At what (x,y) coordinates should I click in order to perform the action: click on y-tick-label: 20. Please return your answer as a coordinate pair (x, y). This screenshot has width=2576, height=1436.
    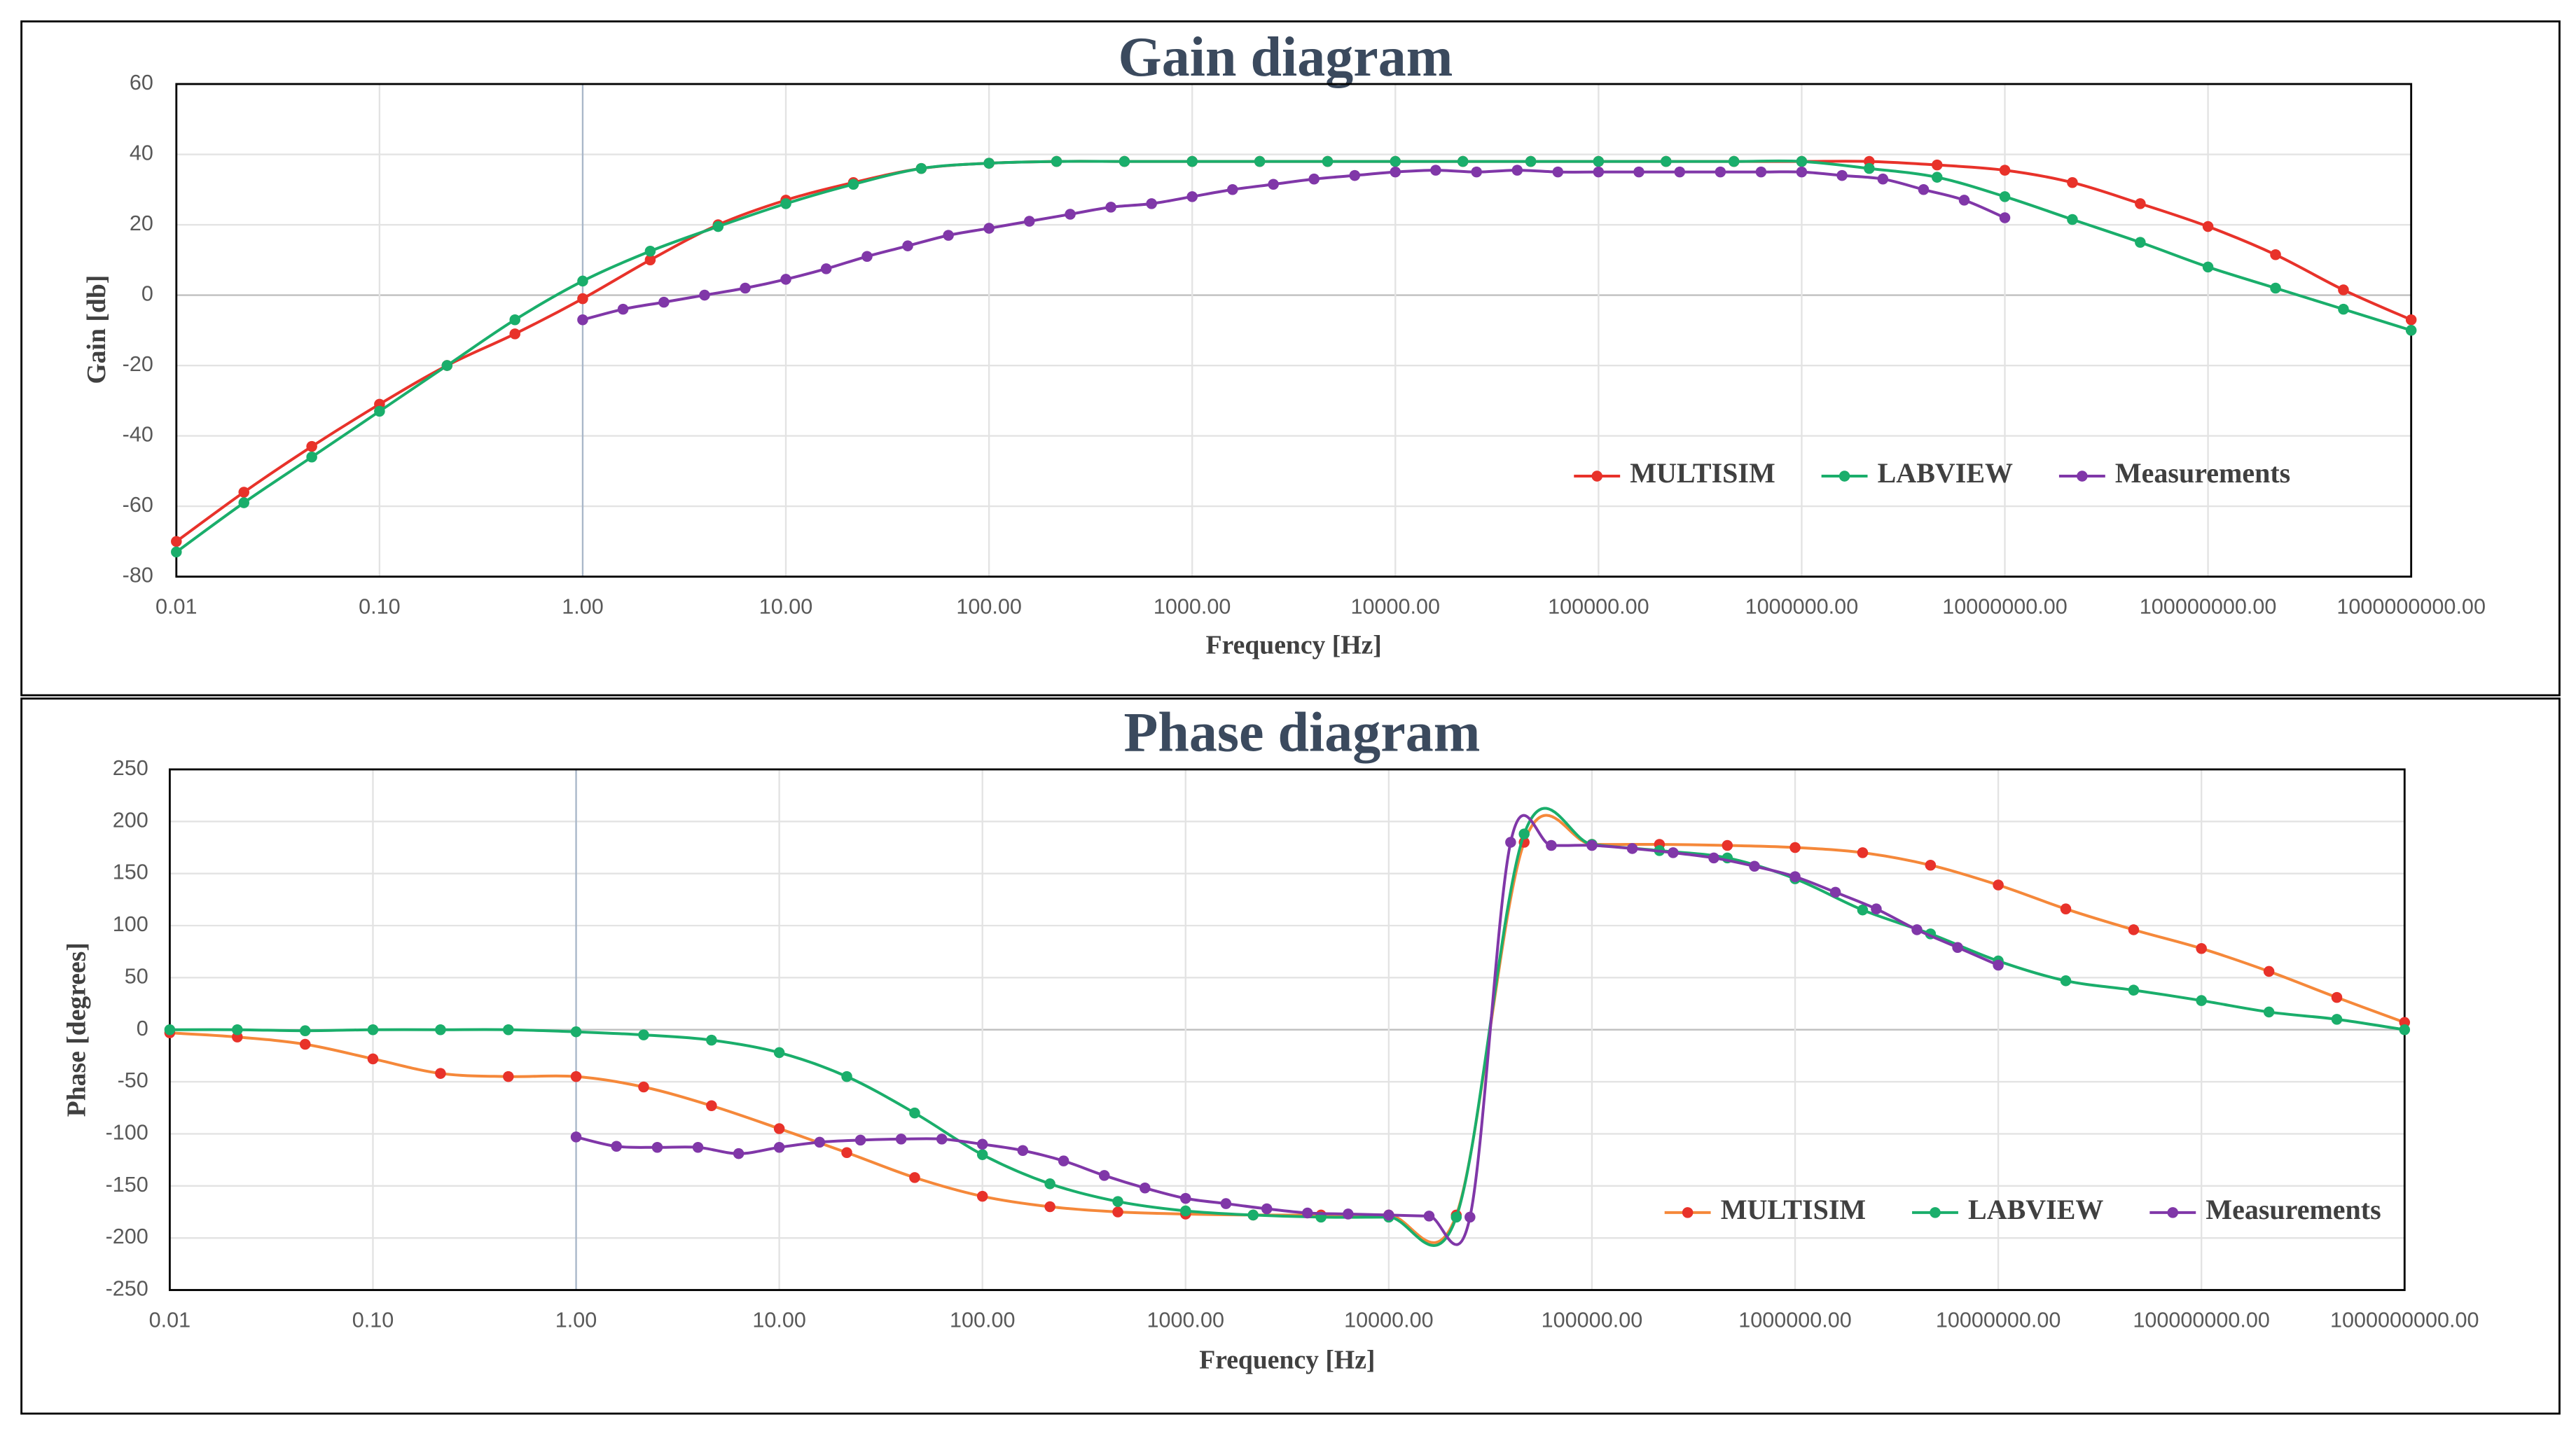
    Looking at the image, I should click on (141, 223).